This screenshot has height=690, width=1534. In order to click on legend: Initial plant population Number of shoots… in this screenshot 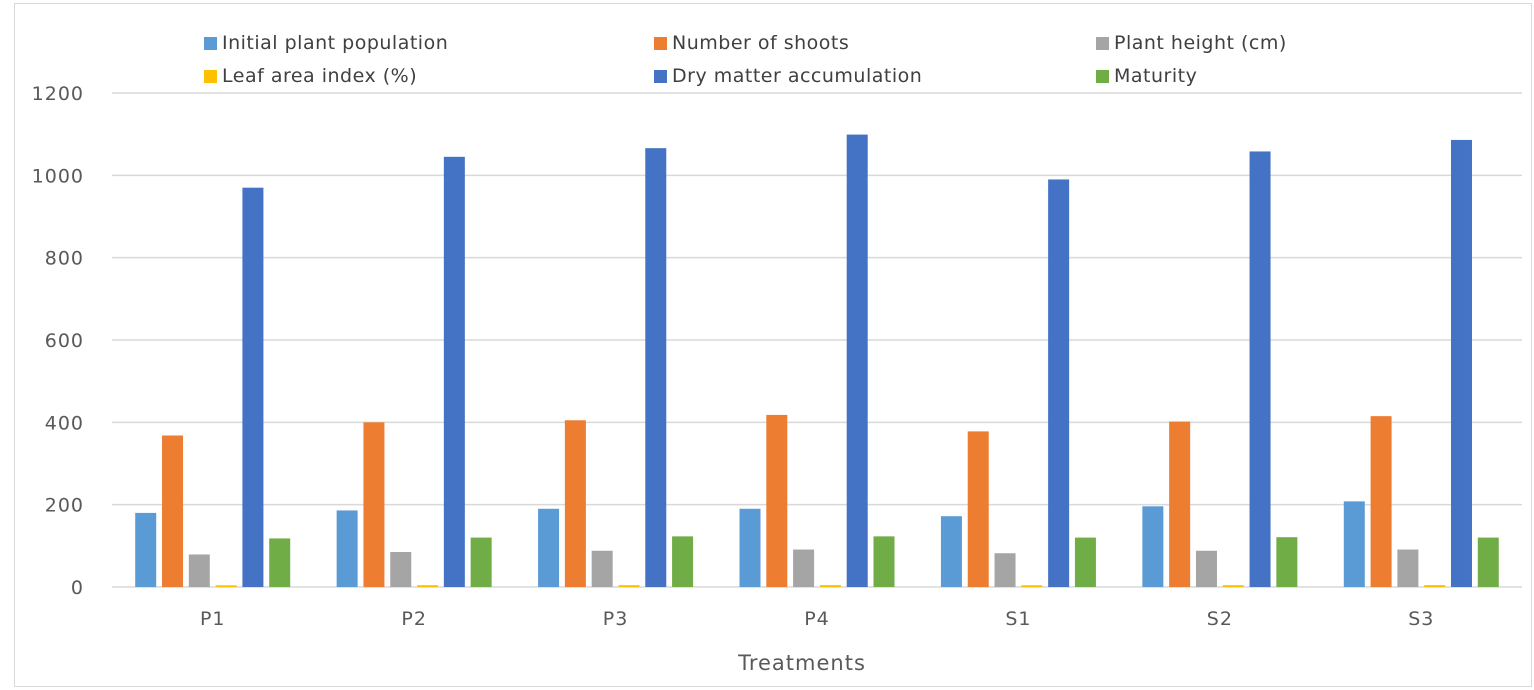, I will do `click(745, 59)`.